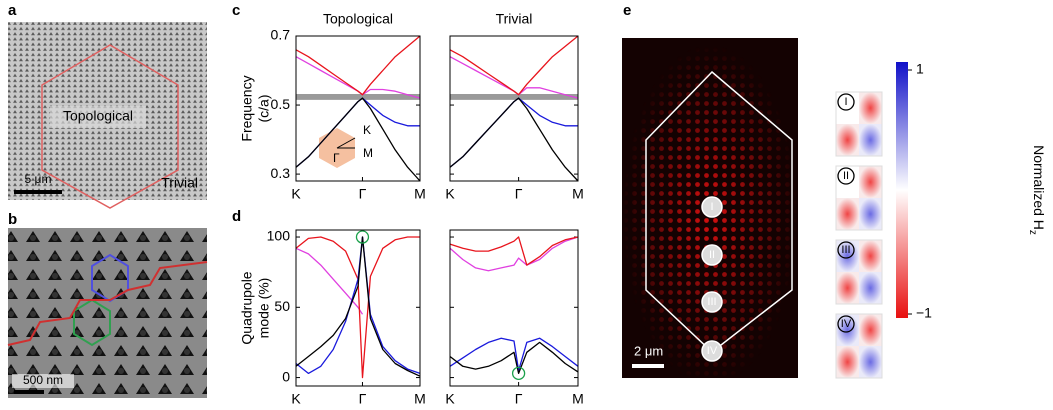 This screenshot has width=1053, height=410. I want to click on scale-label: 500 nm, so click(43, 380).